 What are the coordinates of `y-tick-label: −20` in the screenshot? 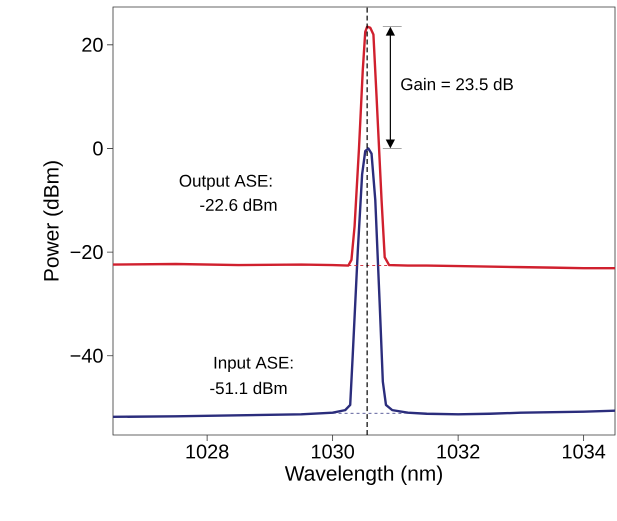 It's located at (86, 252).